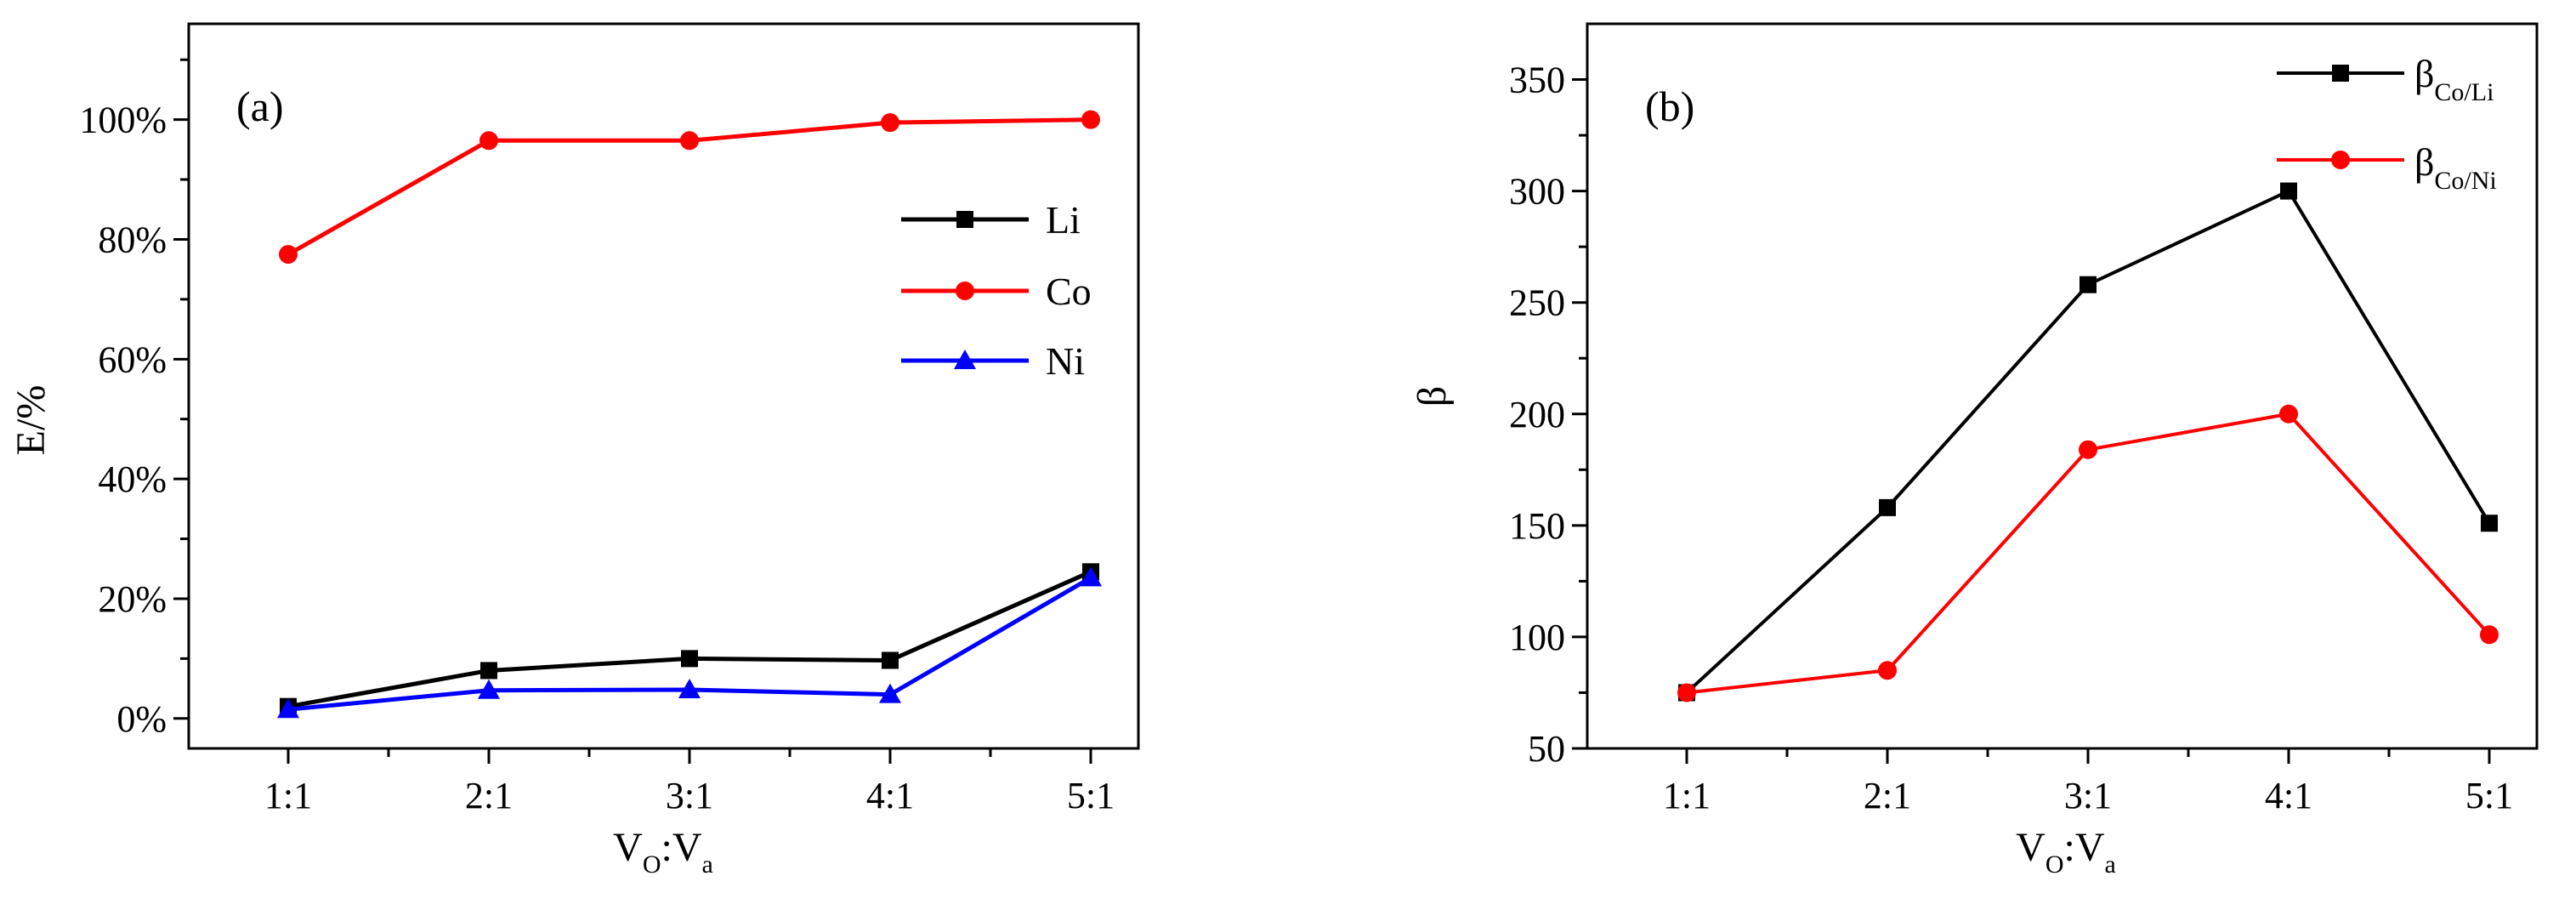  Describe the element at coordinates (1537, 414) in the screenshot. I see `y-tick-label-b-3: 200` at that location.